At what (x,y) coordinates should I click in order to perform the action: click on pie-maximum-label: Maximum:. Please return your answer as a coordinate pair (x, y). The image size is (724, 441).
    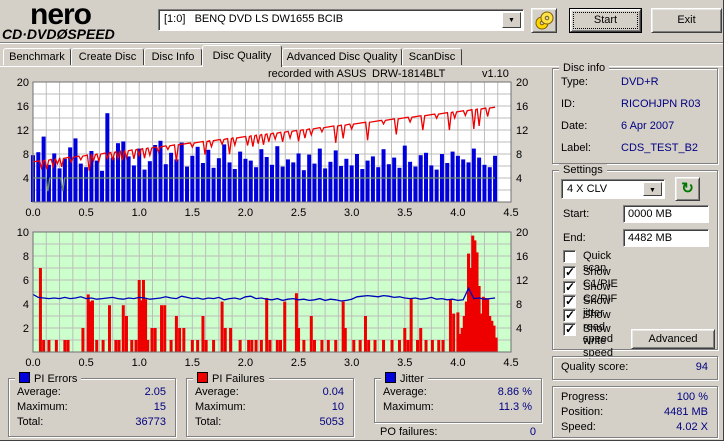
    Looking at the image, I should click on (42, 407).